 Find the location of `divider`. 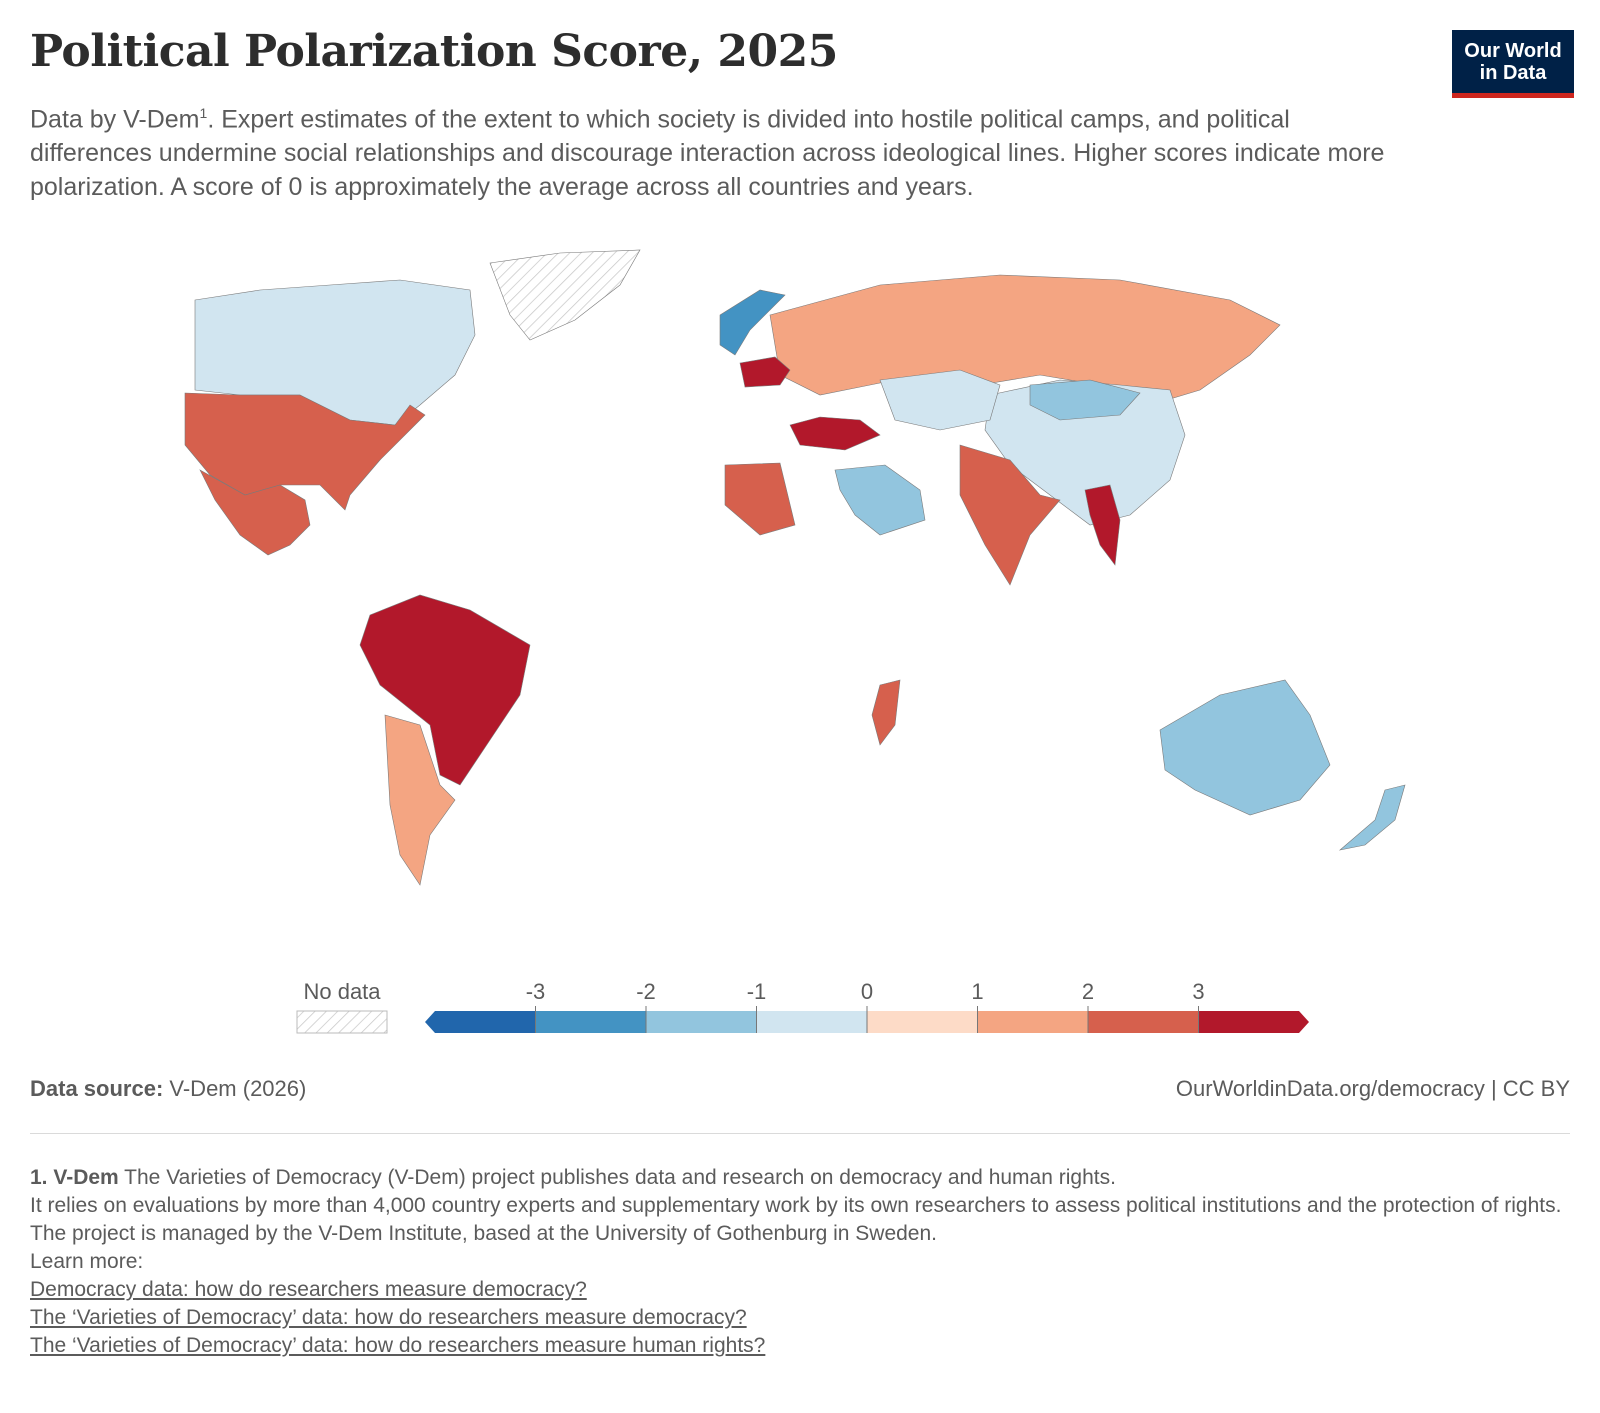

divider is located at coordinates (800, 1133).